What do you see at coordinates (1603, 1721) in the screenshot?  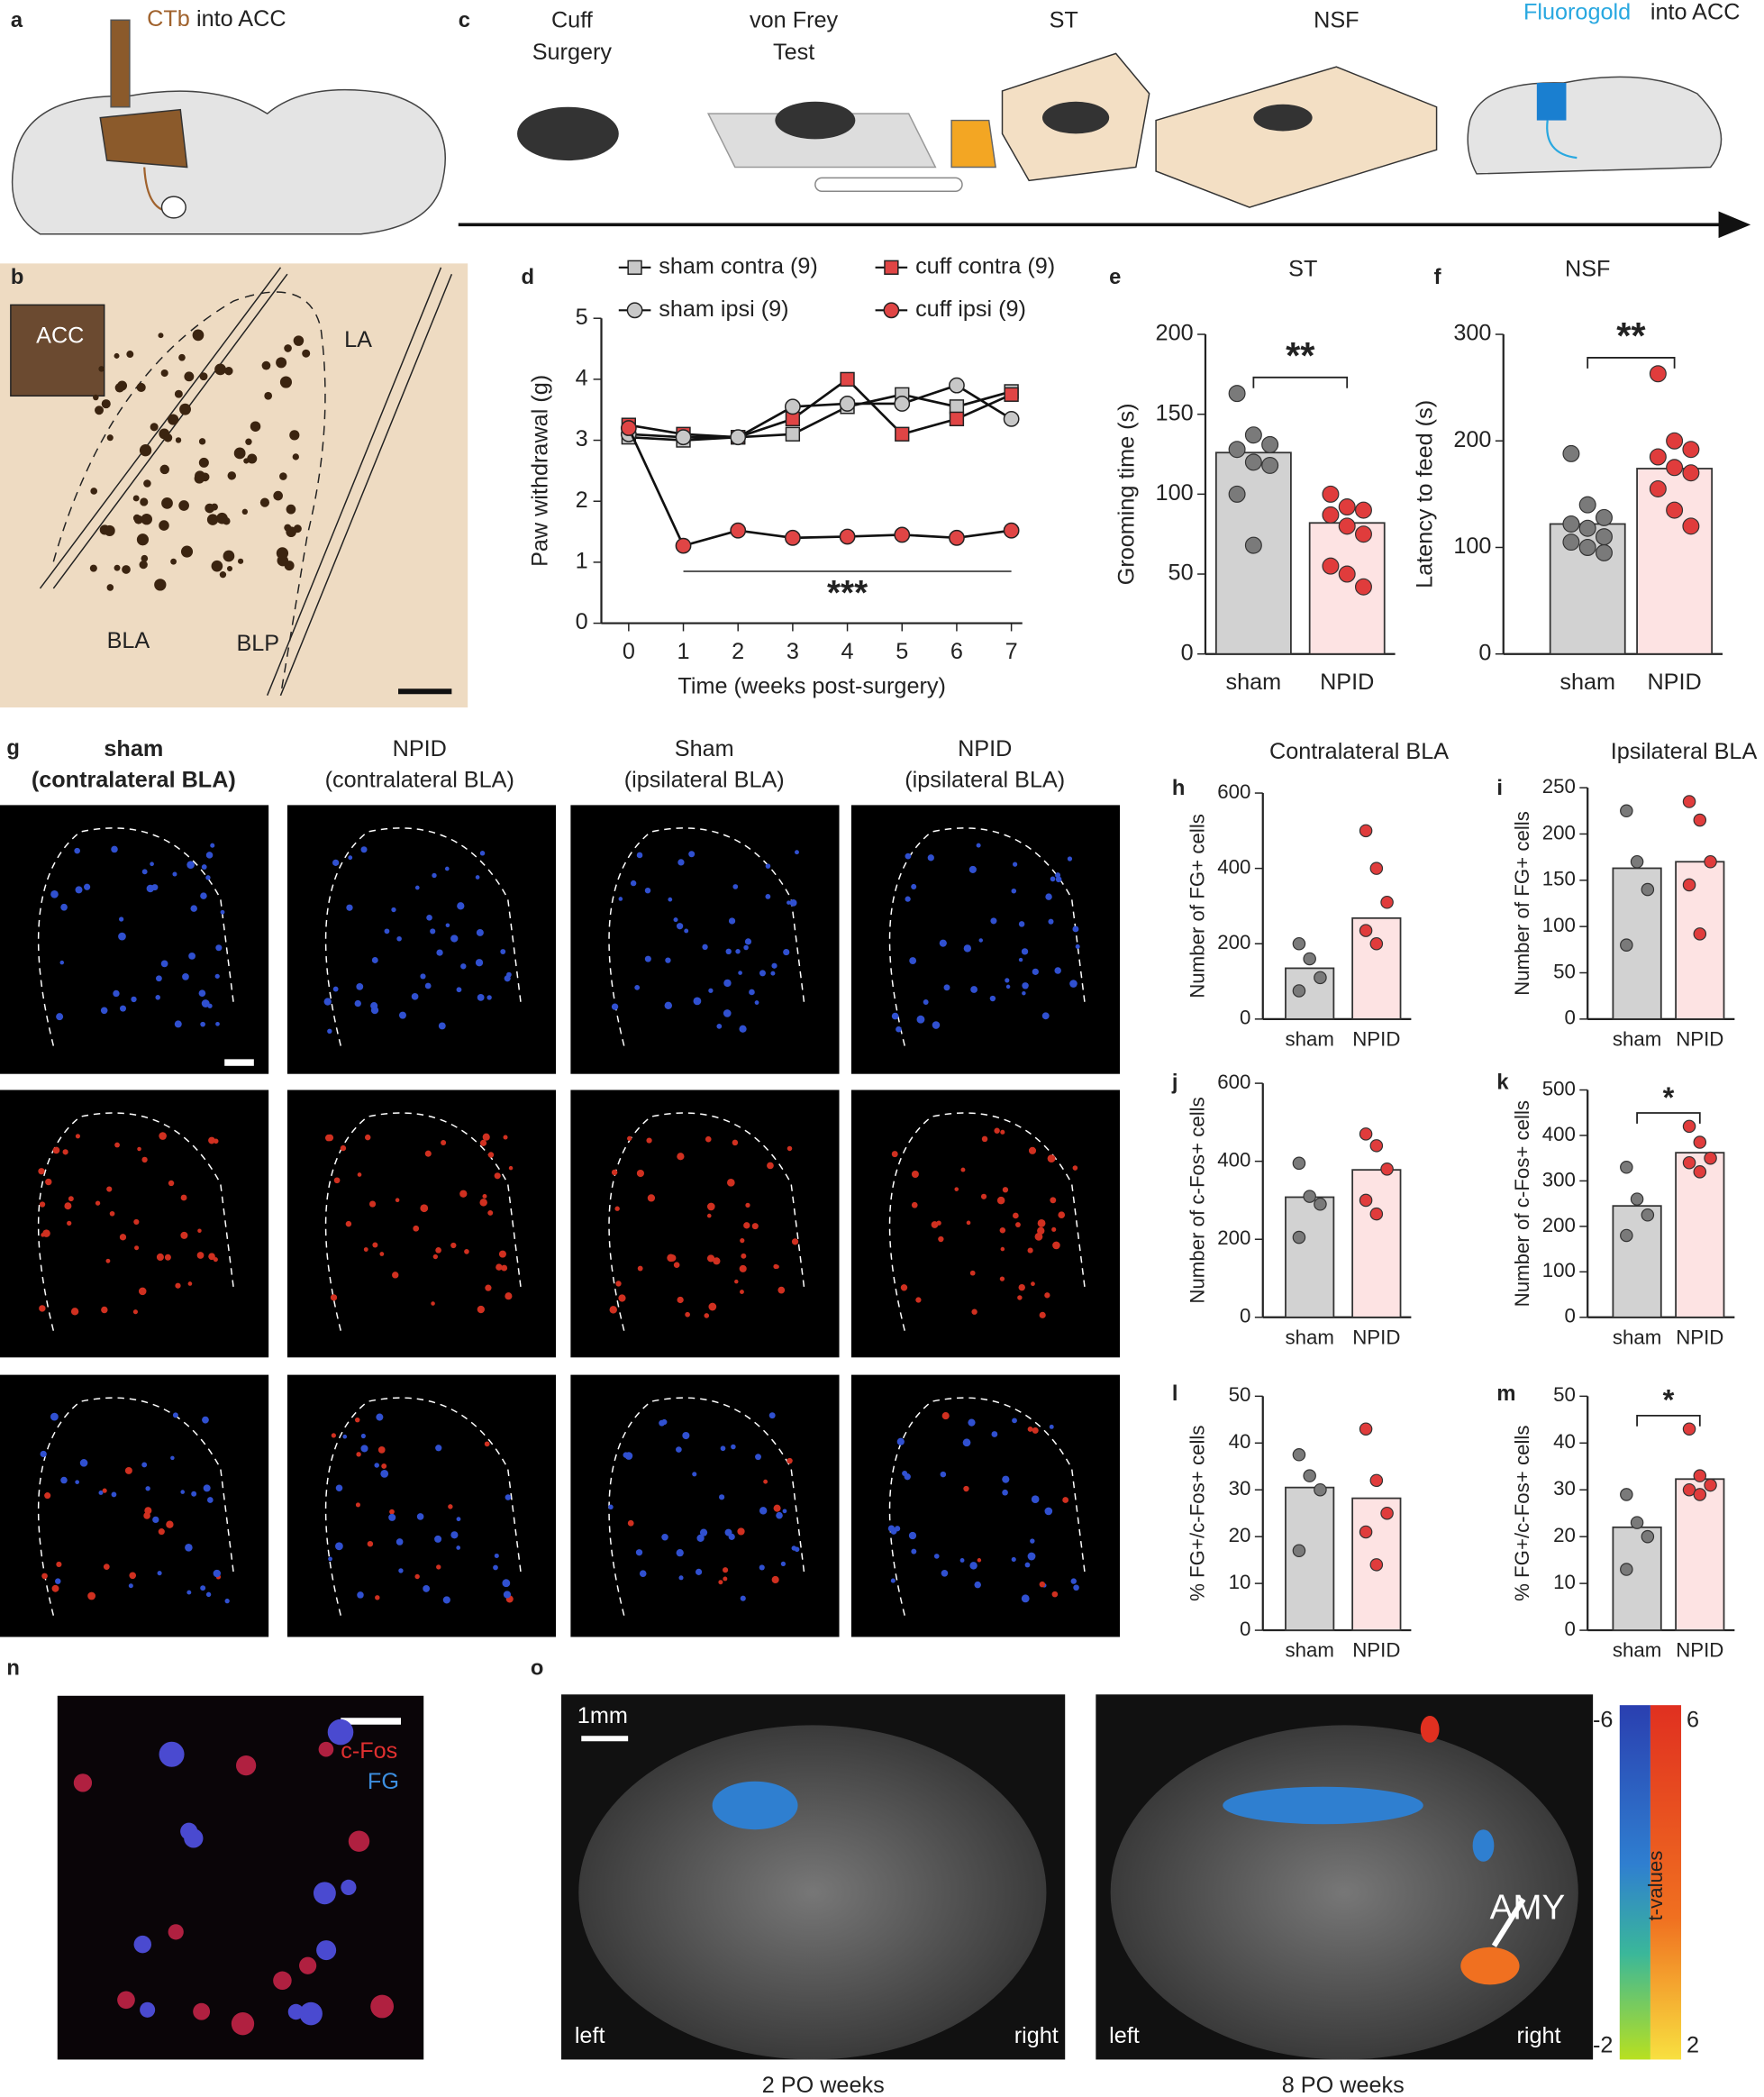 I see `colorbar-label: -6` at bounding box center [1603, 1721].